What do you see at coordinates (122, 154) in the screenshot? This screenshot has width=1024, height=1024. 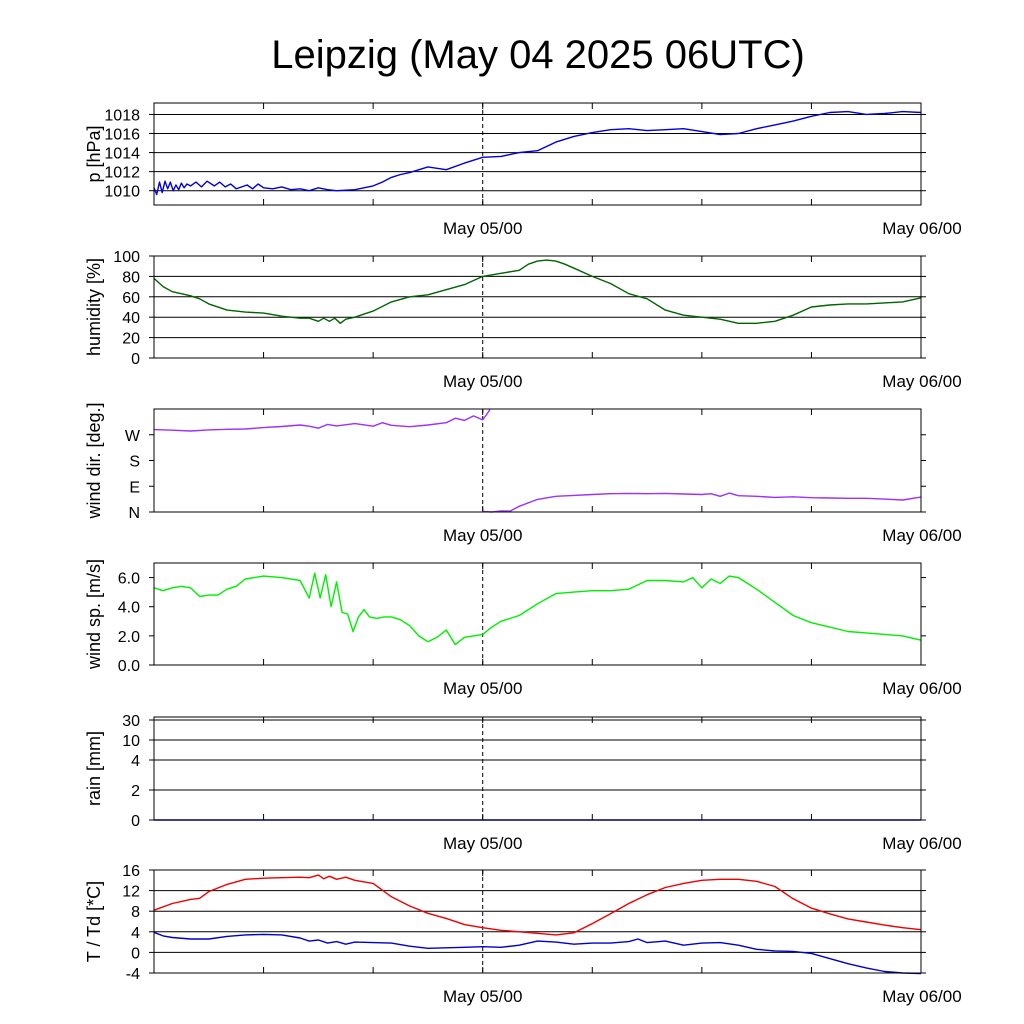 I see `y-tick-label: 1014` at bounding box center [122, 154].